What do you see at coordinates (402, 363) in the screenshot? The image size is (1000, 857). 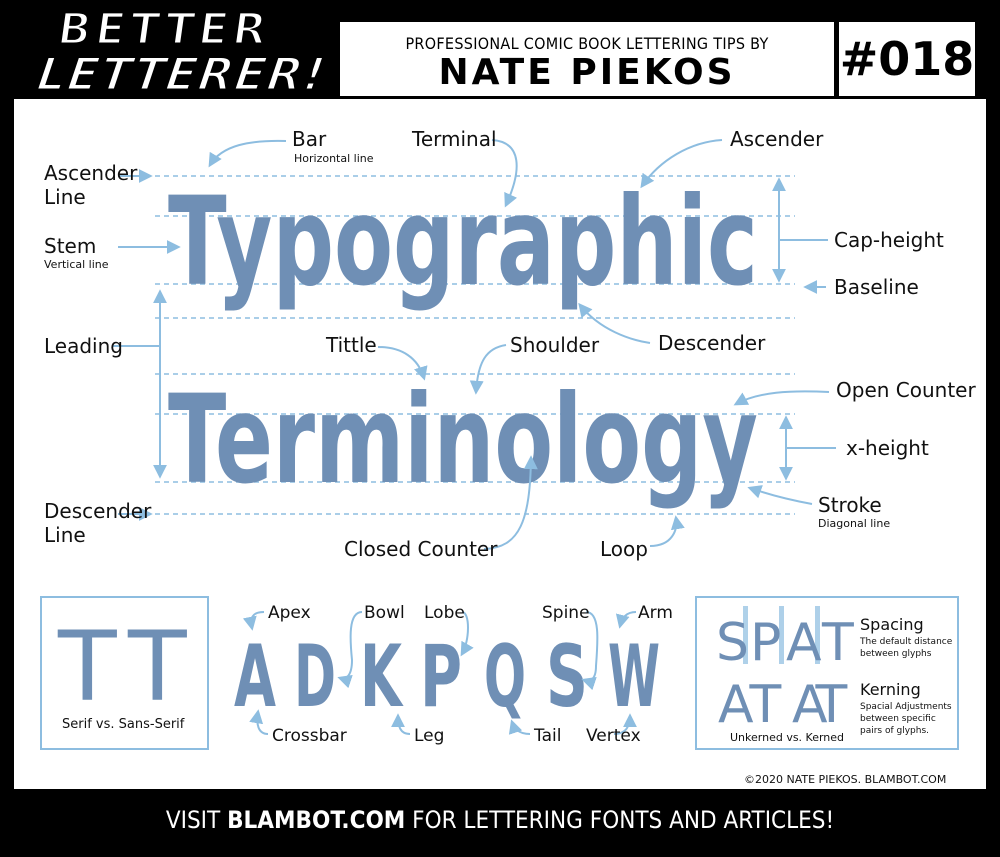 I see `tittle-arrow` at bounding box center [402, 363].